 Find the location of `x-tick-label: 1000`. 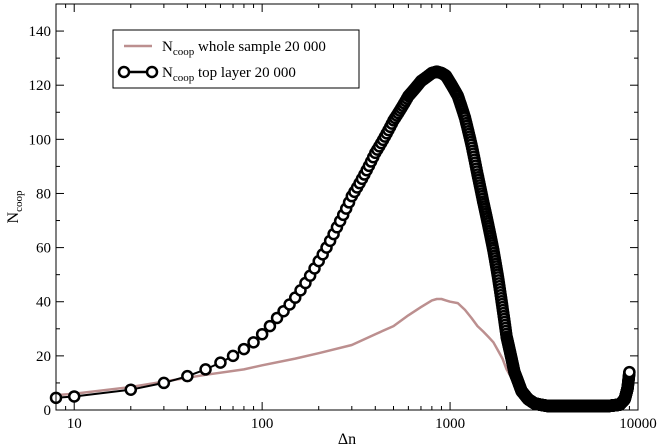

x-tick-label: 1000 is located at coordinates (450, 424).